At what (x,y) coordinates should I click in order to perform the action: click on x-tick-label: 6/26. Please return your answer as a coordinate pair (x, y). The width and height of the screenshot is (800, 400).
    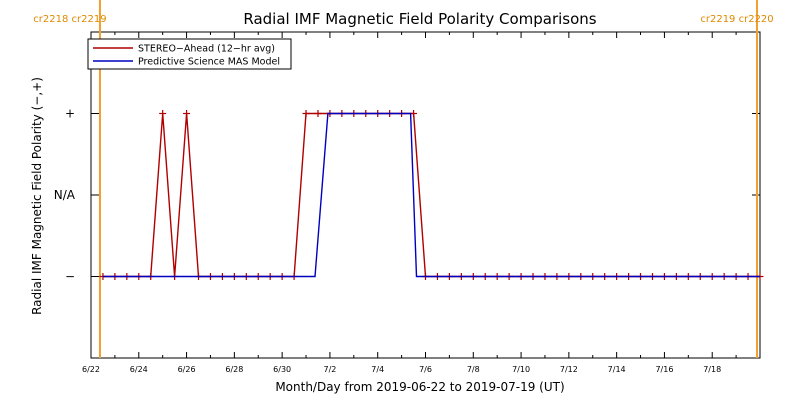
    Looking at the image, I should click on (187, 369).